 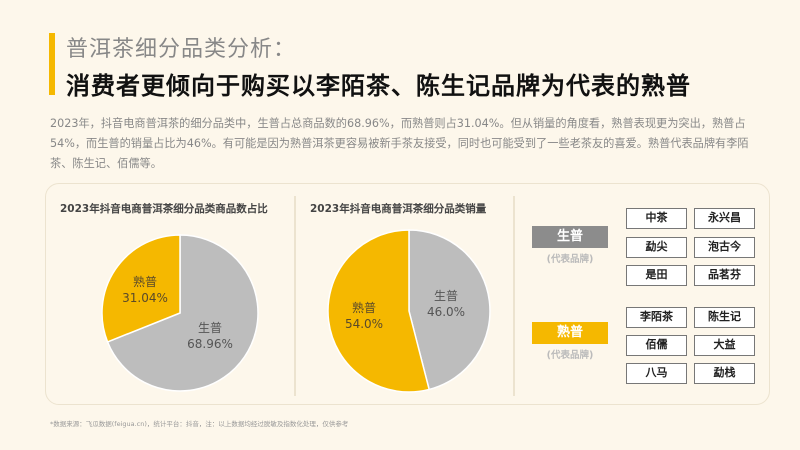 I want to click on chart-title-product-count: 2023年抖音电商普洱茶细分品类商品数占比, so click(x=164, y=209).